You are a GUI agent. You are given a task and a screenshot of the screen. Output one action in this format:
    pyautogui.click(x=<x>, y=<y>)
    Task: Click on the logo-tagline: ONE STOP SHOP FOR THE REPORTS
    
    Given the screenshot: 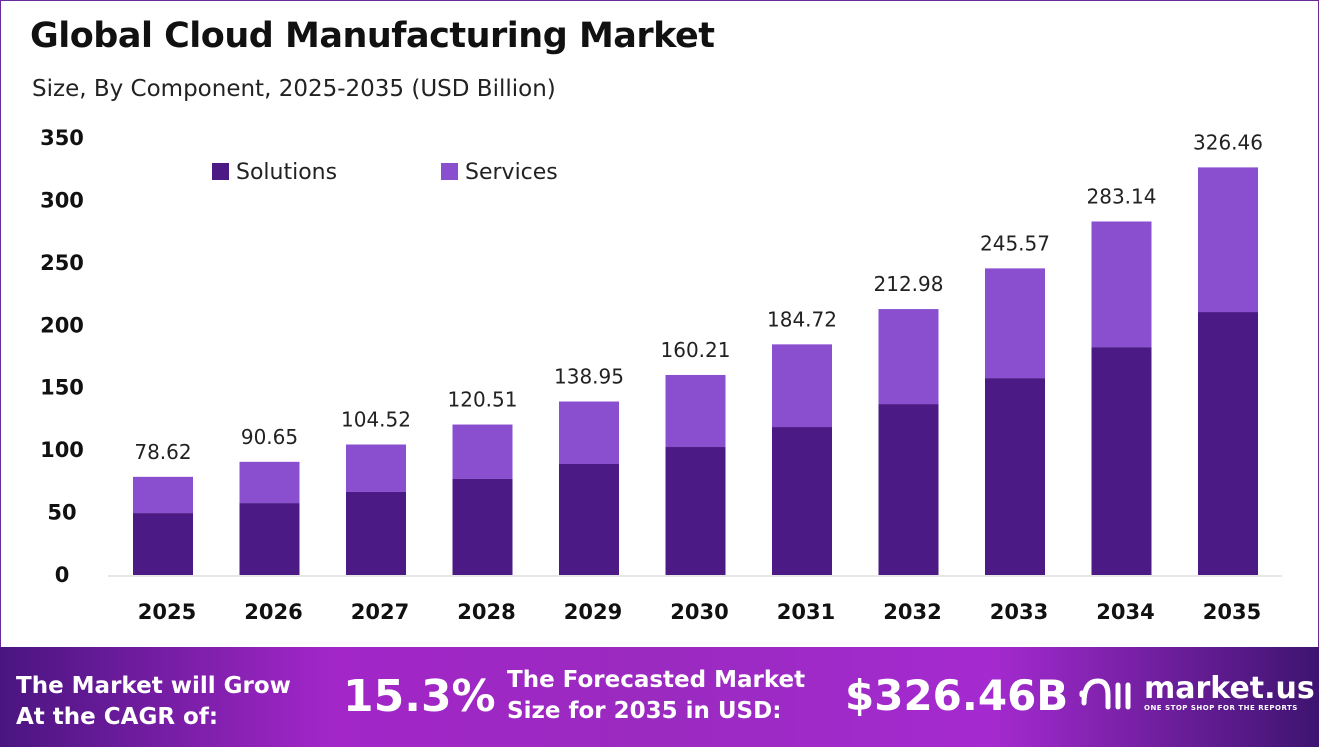 What is the action you would take?
    pyautogui.click(x=1221, y=708)
    